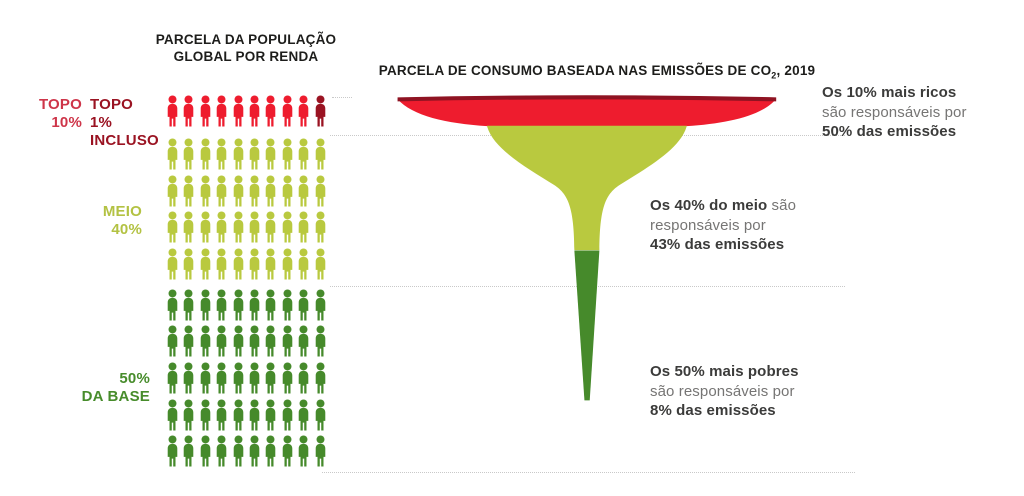  Describe the element at coordinates (774, 75) in the screenshot. I see `chart-title-subscript: 2` at that location.